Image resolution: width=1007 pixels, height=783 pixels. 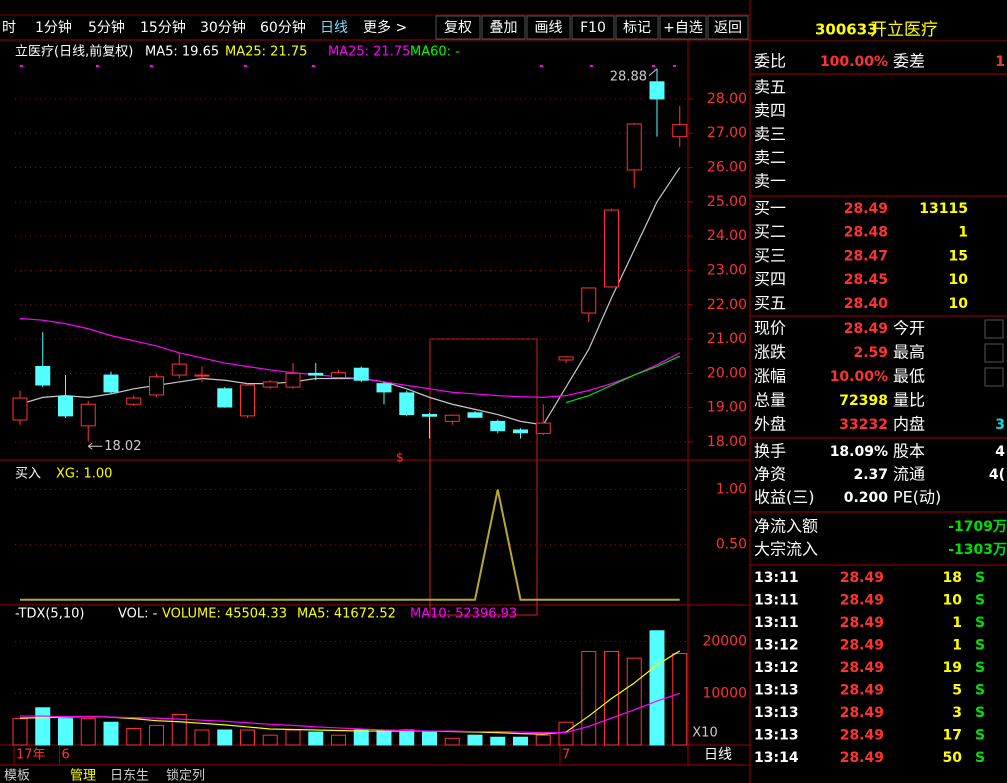 I want to click on bottom-tab: 日东生, so click(x=129, y=776).